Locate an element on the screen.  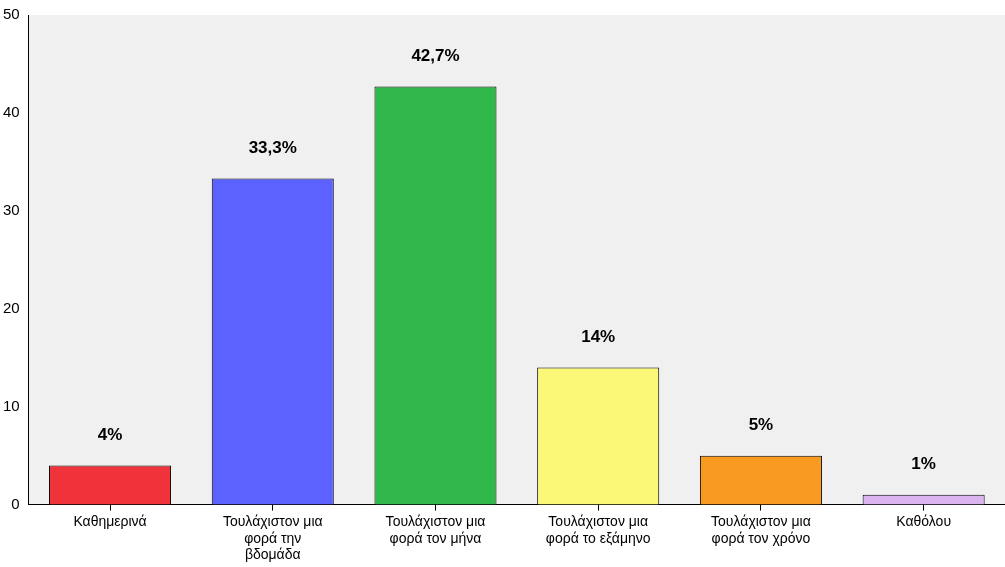
y-tick-label: 40 is located at coordinates (11, 112).